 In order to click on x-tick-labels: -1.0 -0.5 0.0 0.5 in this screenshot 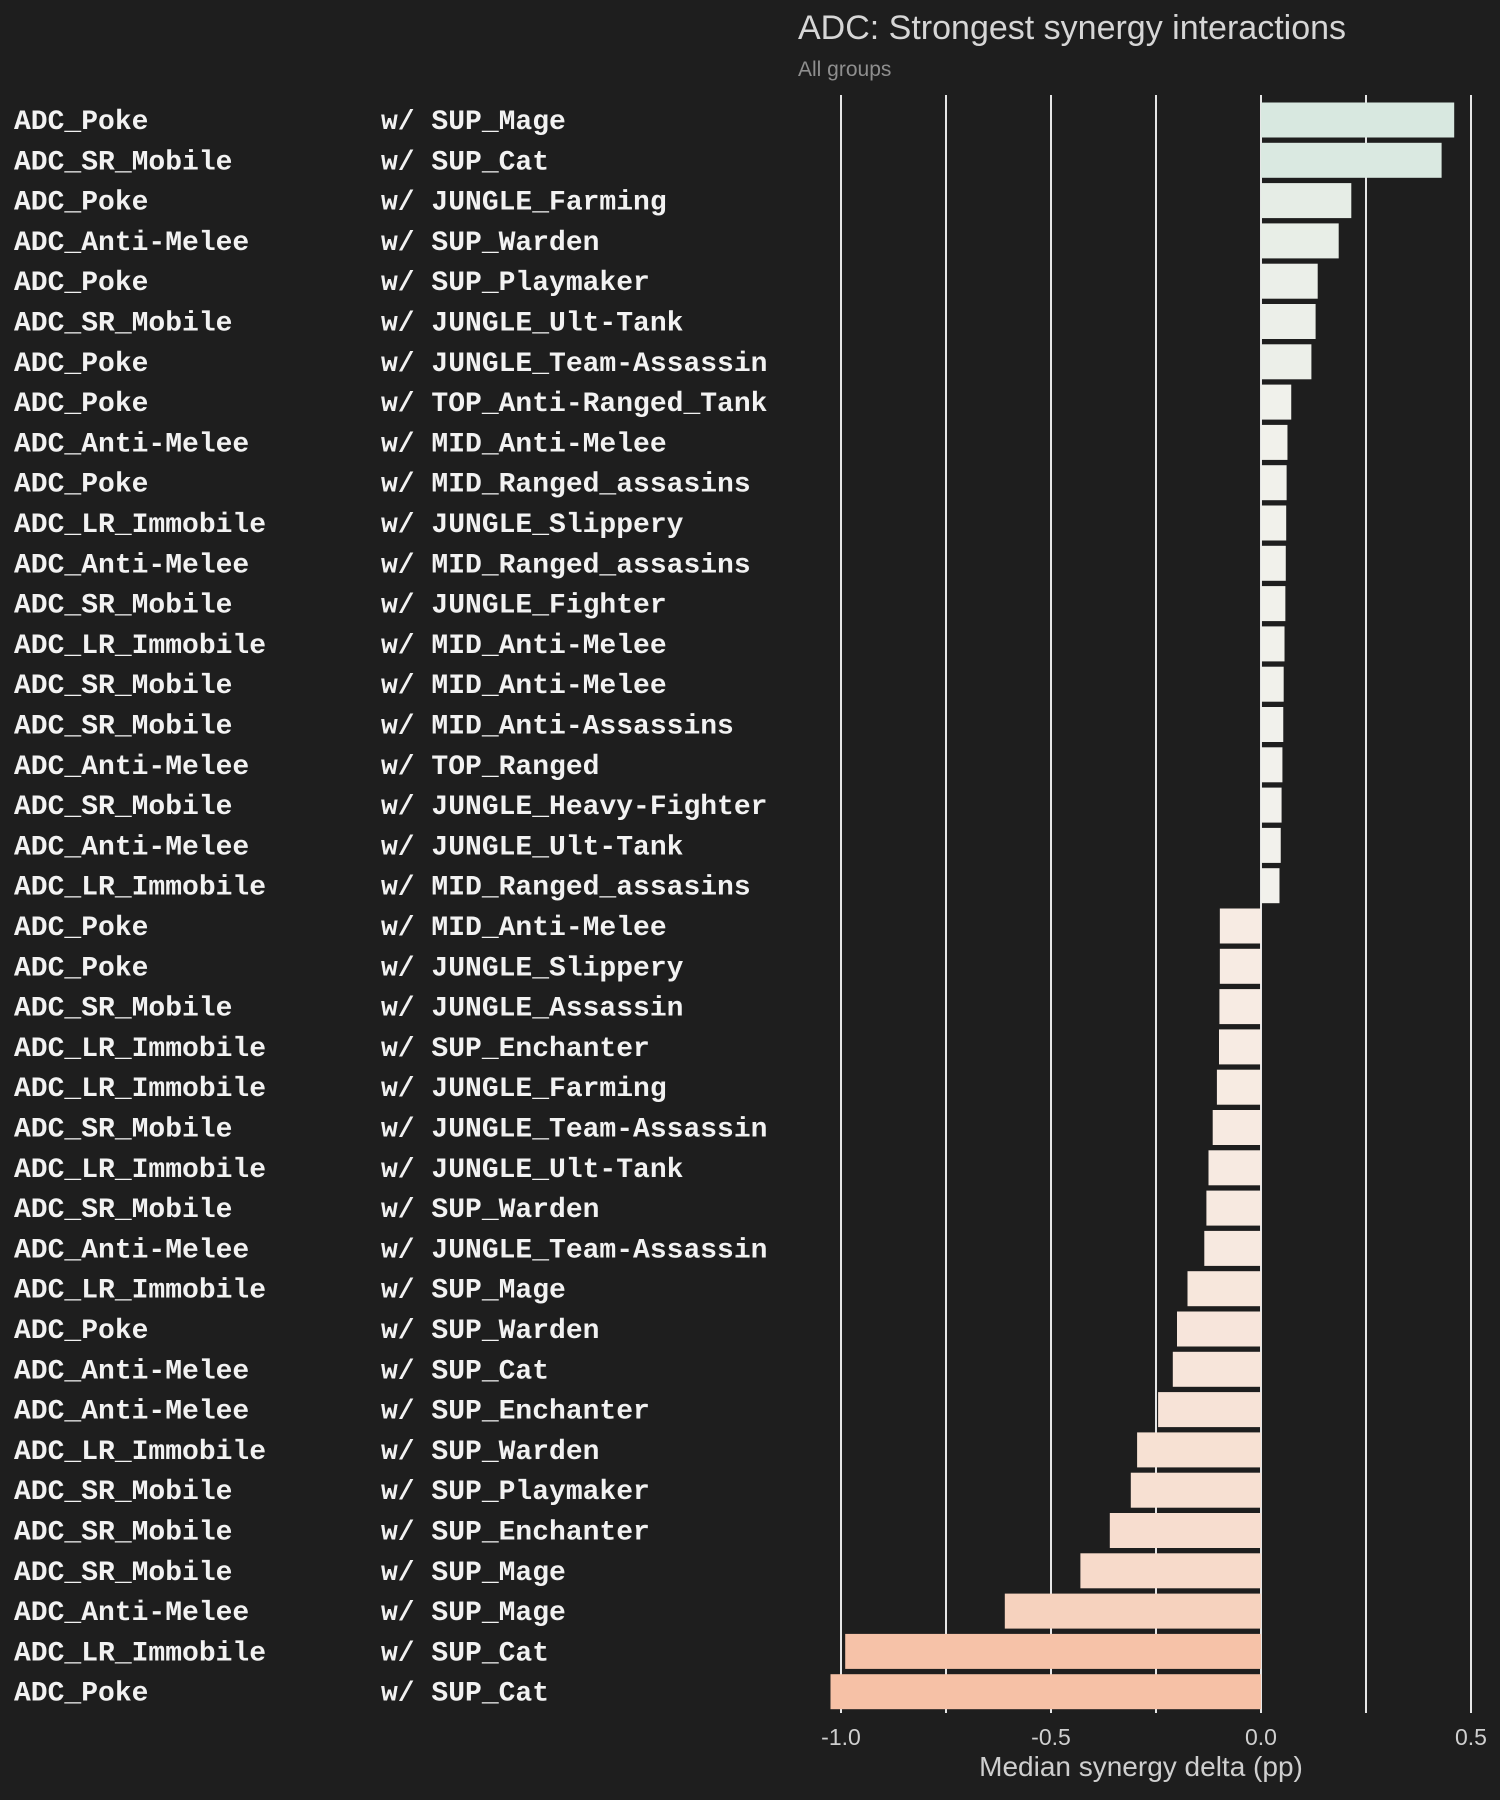, I will do `click(1154, 1737)`.